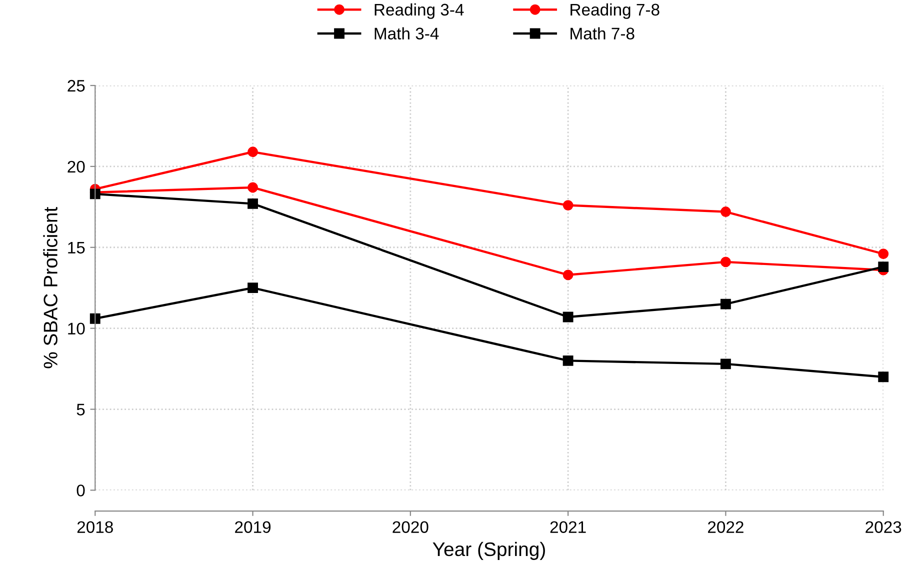  What do you see at coordinates (80, 410) in the screenshot?
I see `y-tick-label: 5` at bounding box center [80, 410].